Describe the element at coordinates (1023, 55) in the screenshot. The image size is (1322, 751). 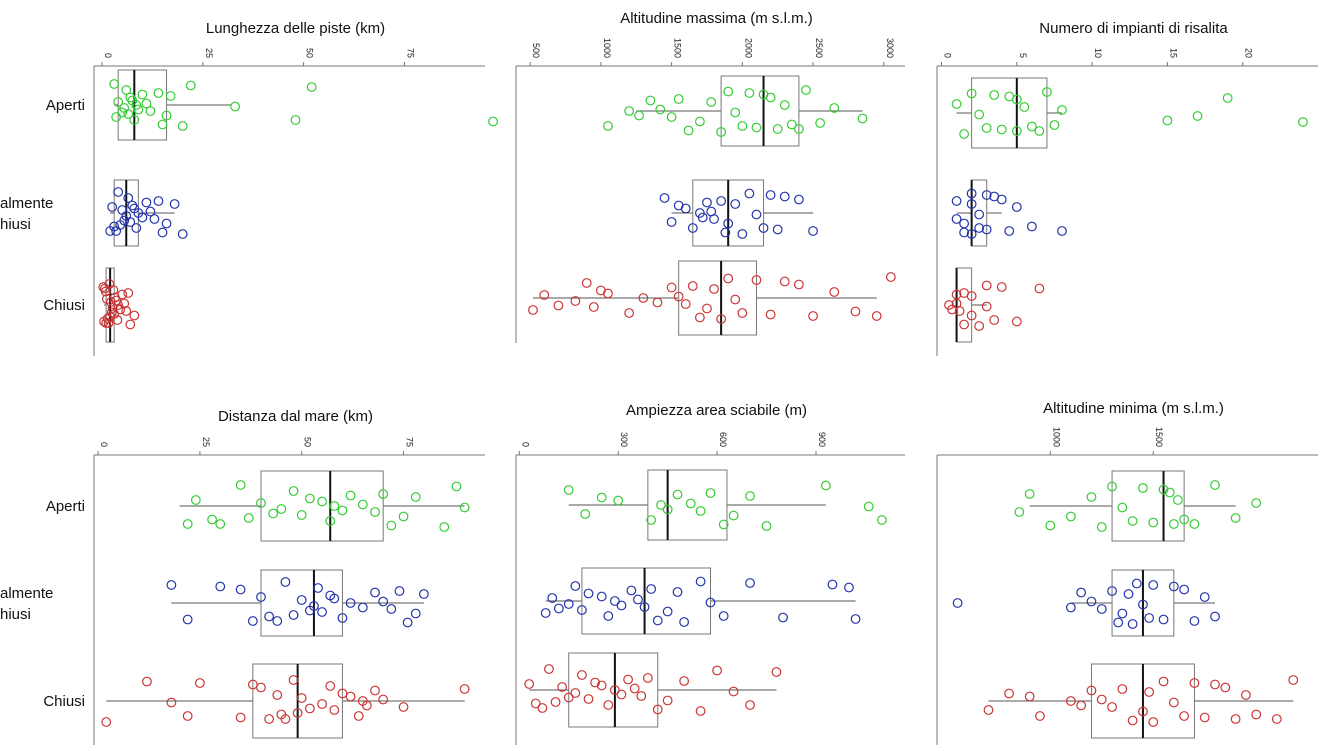
I see `x-tick-label: 5` at that location.